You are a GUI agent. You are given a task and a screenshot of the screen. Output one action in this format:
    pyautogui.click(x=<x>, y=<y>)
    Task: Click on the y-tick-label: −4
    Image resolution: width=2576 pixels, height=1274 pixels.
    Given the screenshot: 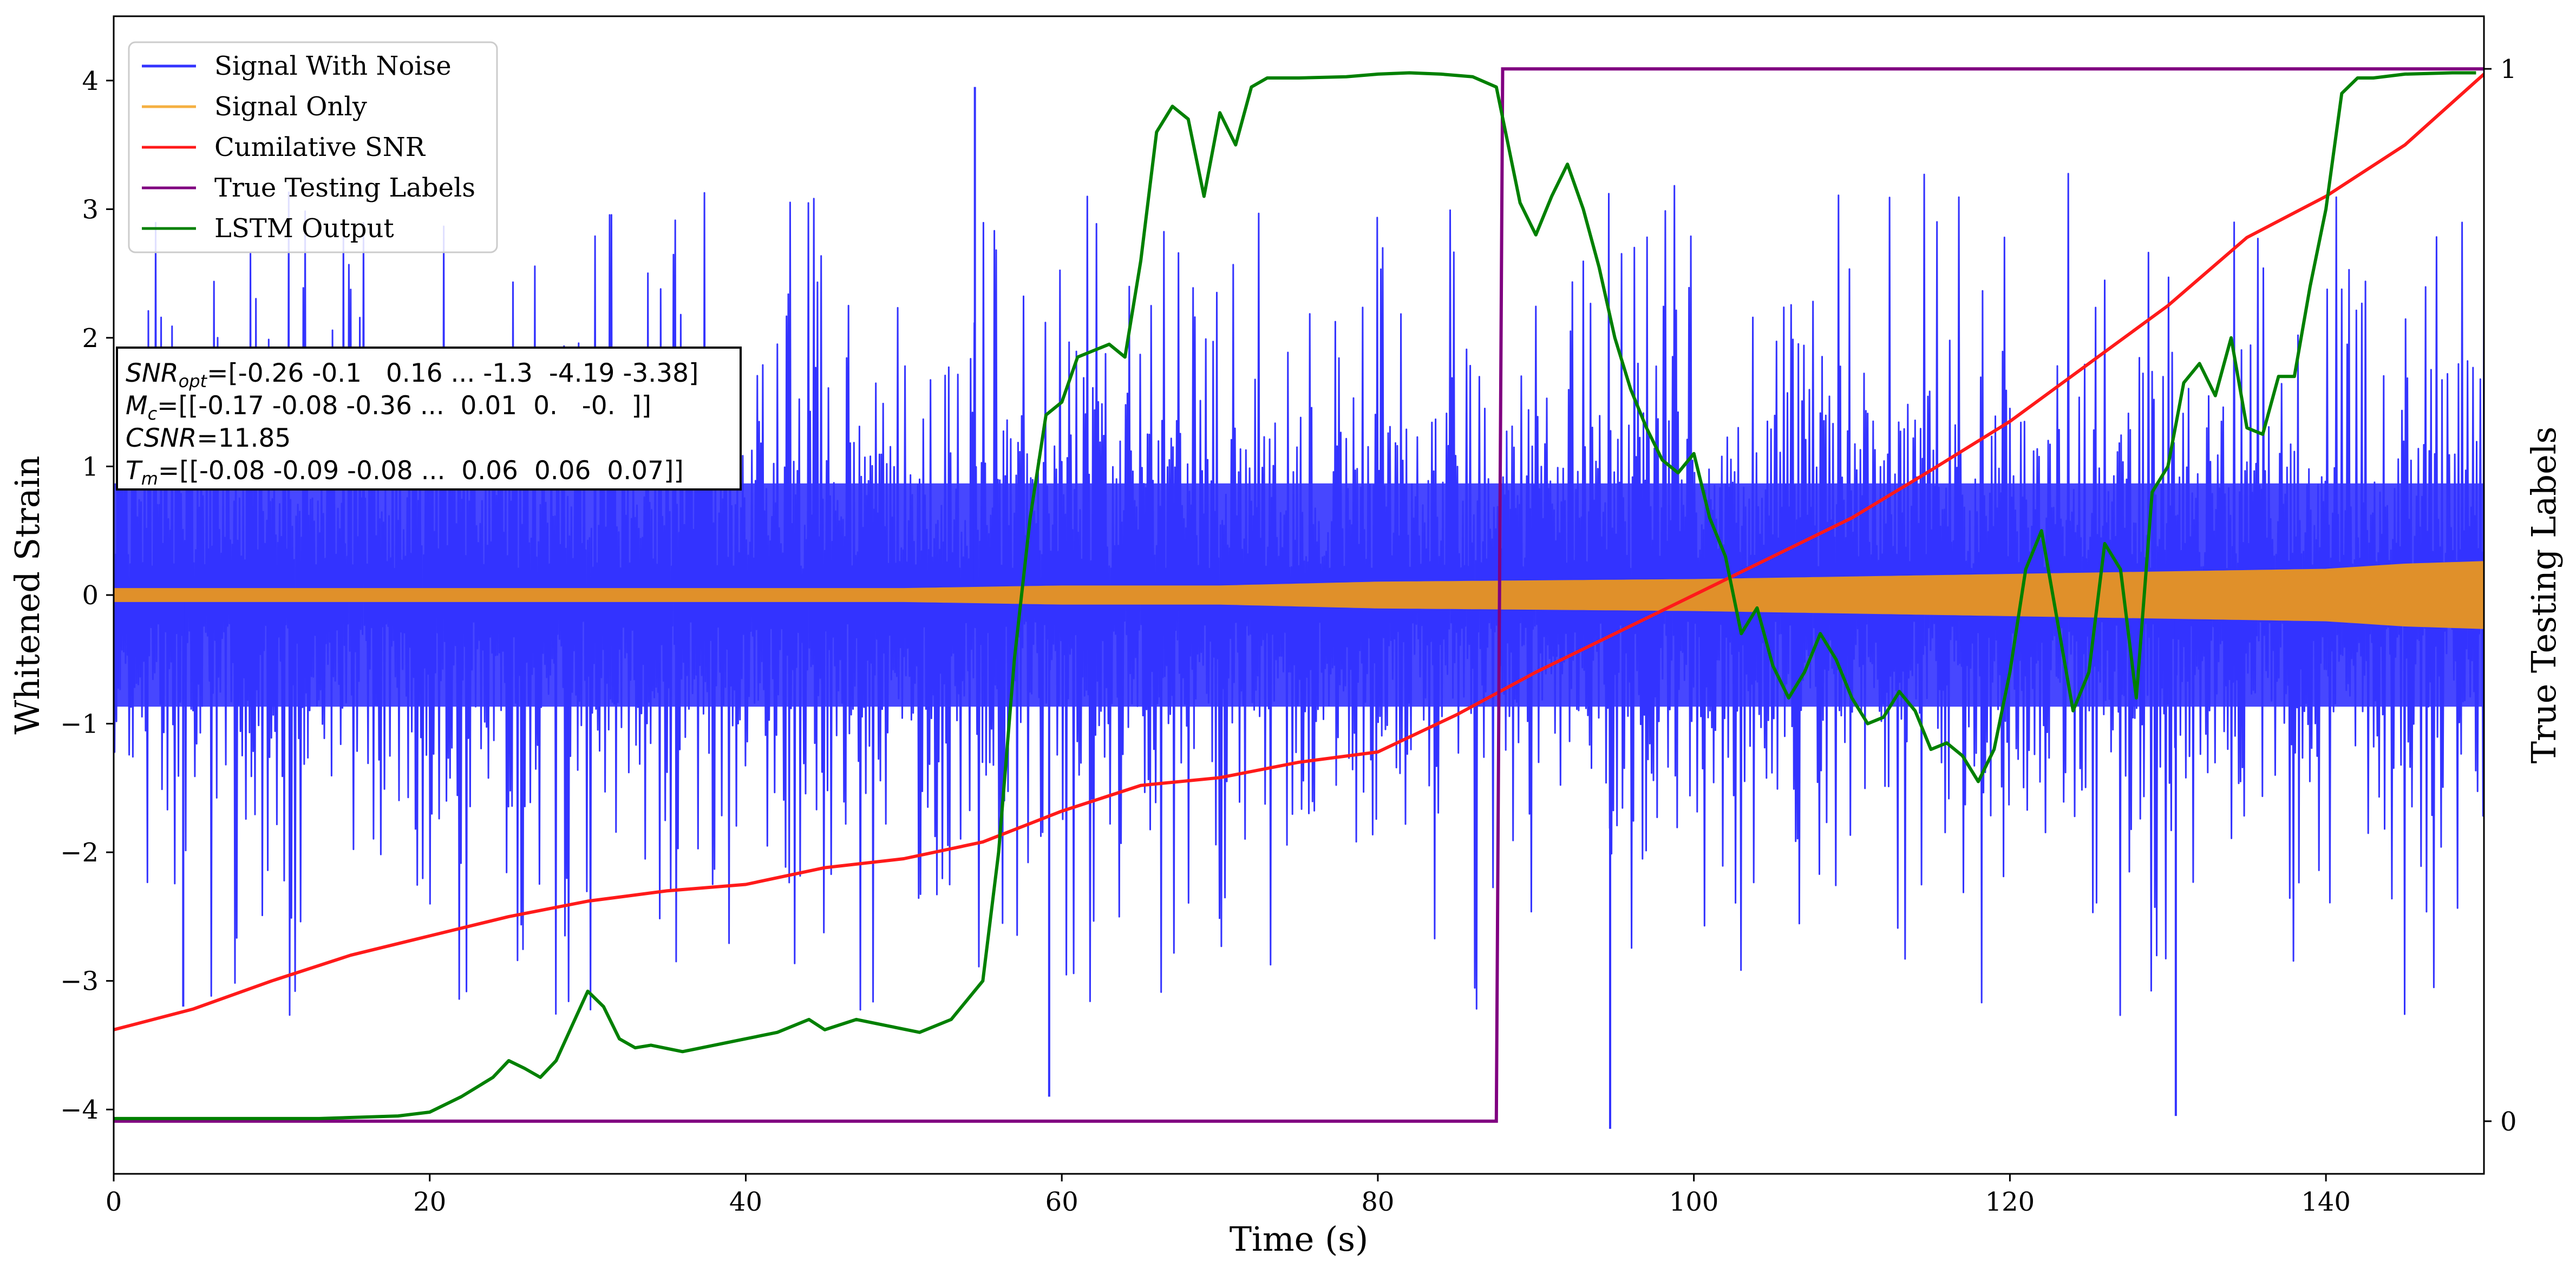 What is the action you would take?
    pyautogui.click(x=79, y=1110)
    